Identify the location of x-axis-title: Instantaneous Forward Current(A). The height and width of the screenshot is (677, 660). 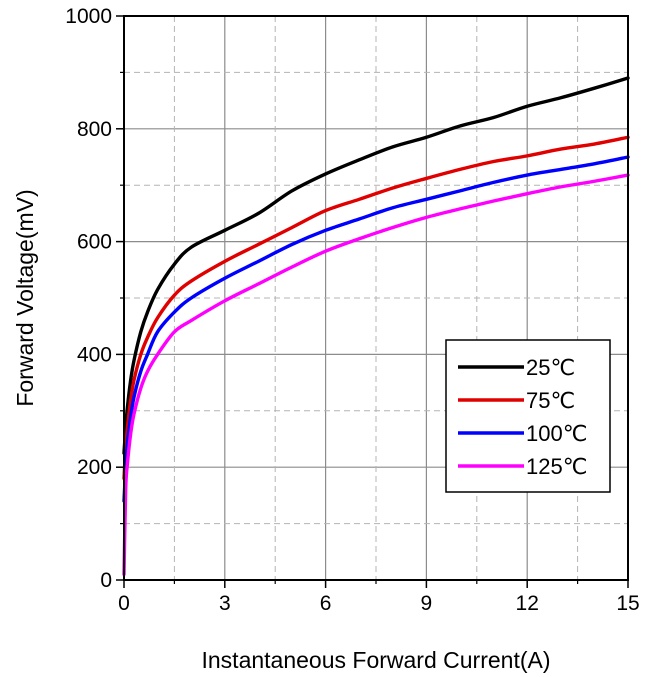
(376, 660).